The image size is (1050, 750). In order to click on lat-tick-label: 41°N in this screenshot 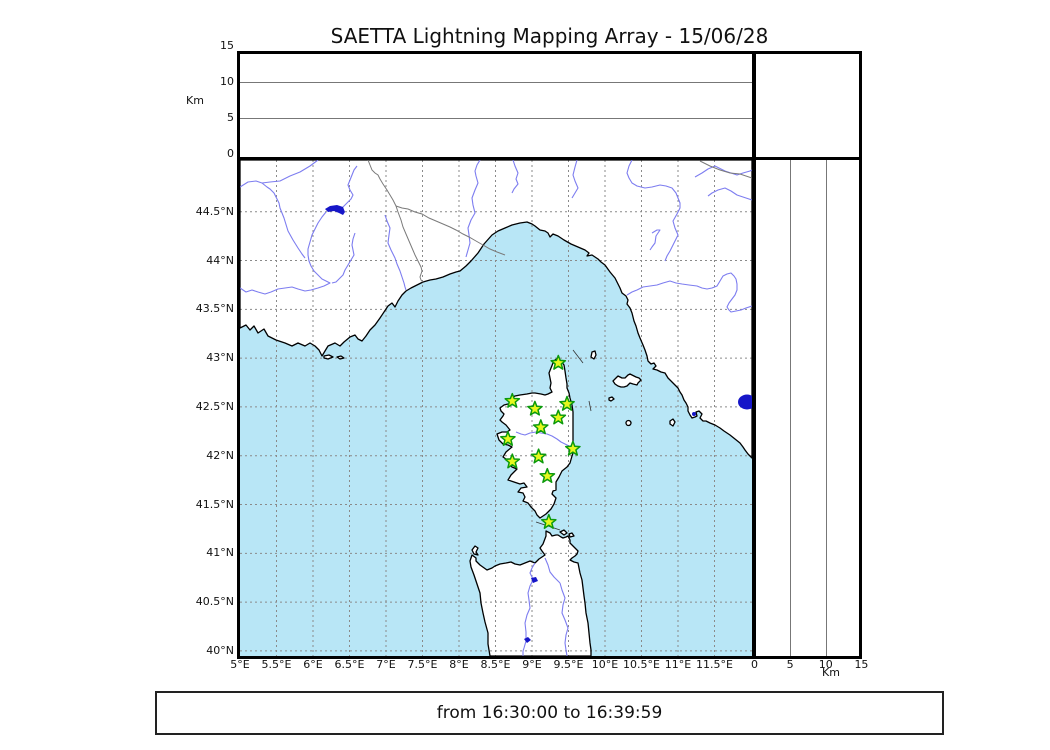, I will do `click(220, 553)`.